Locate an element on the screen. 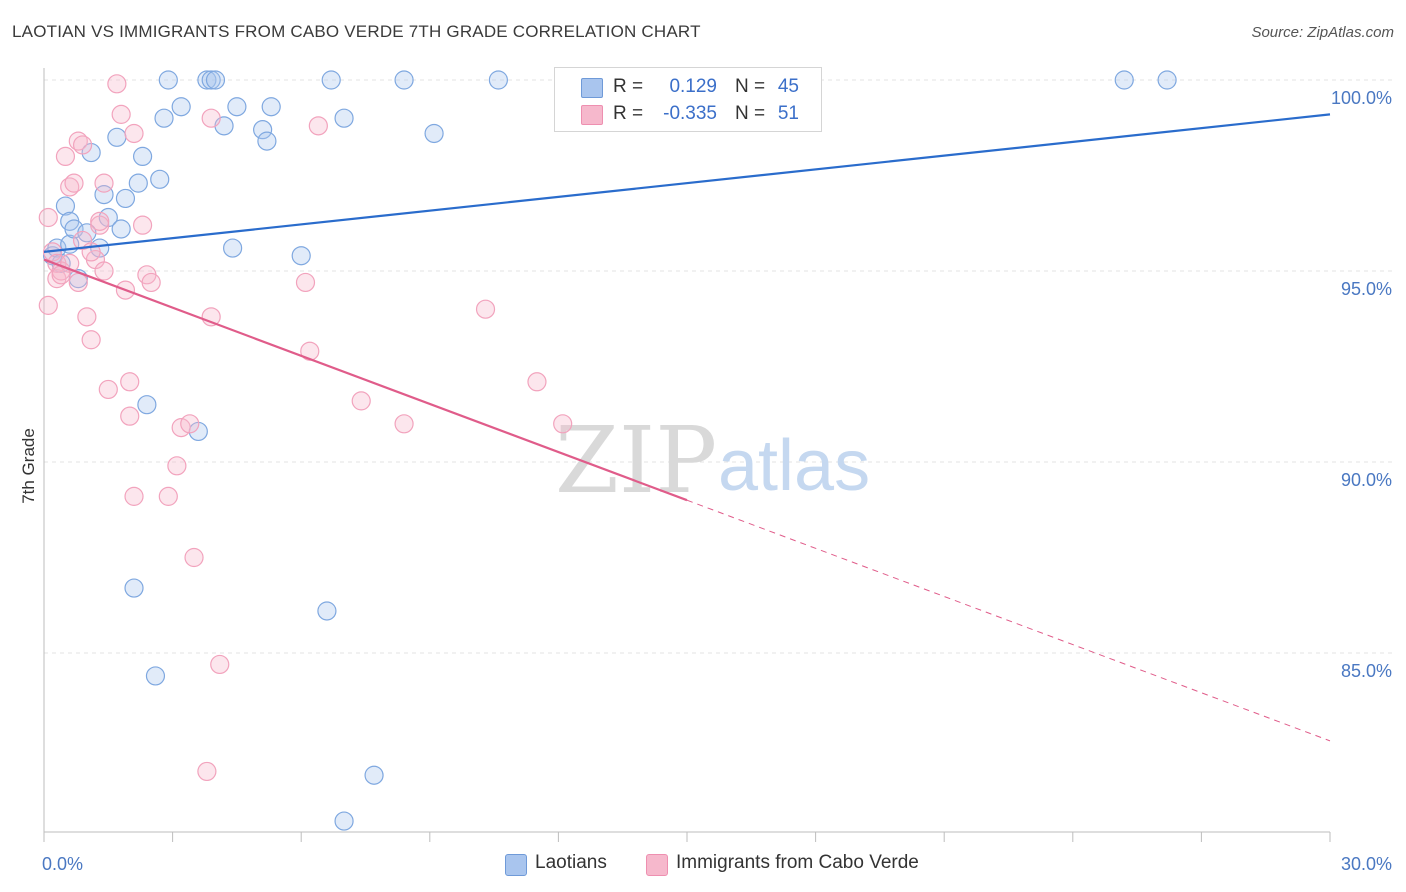  y-axis-label: 7th Grade is located at coordinates (28, 466).